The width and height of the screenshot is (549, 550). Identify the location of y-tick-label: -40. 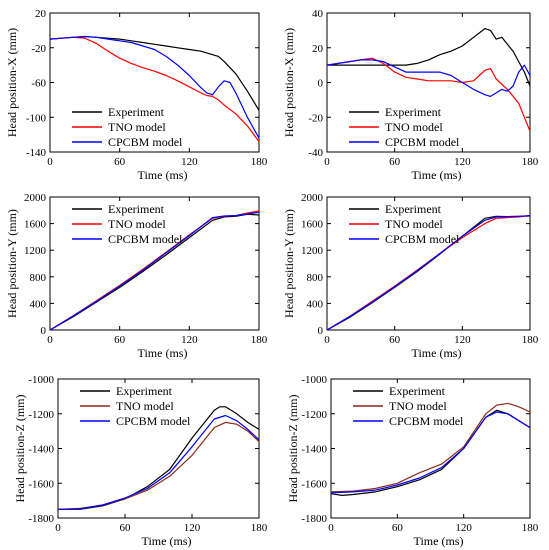
(315, 153).